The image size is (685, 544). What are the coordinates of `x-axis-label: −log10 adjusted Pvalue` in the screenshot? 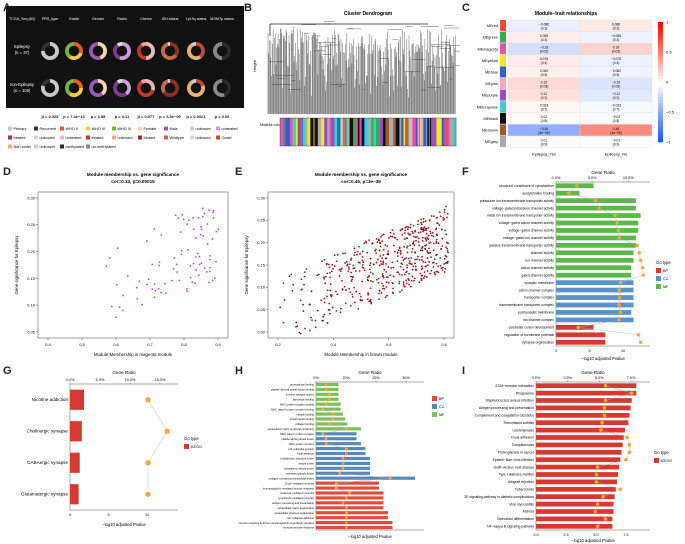 It's located at (603, 358).